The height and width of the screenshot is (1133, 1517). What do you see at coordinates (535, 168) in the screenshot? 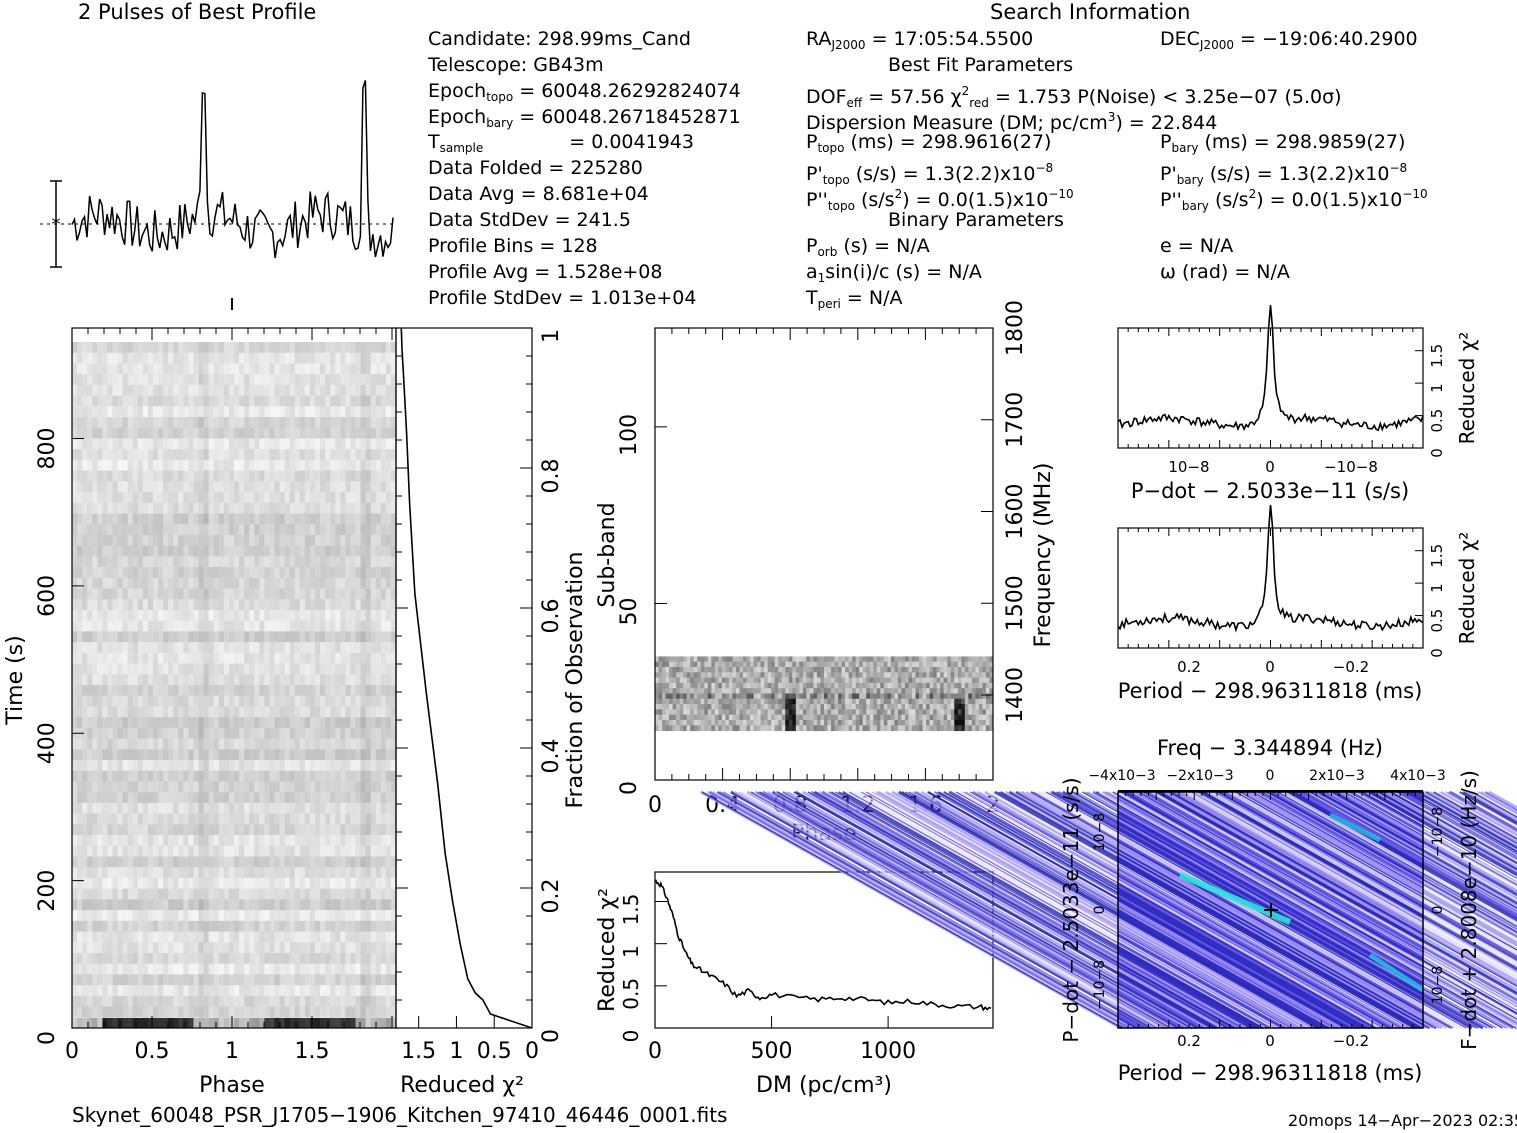
I see `data-folded-line: Data Folded = 225280` at bounding box center [535, 168].